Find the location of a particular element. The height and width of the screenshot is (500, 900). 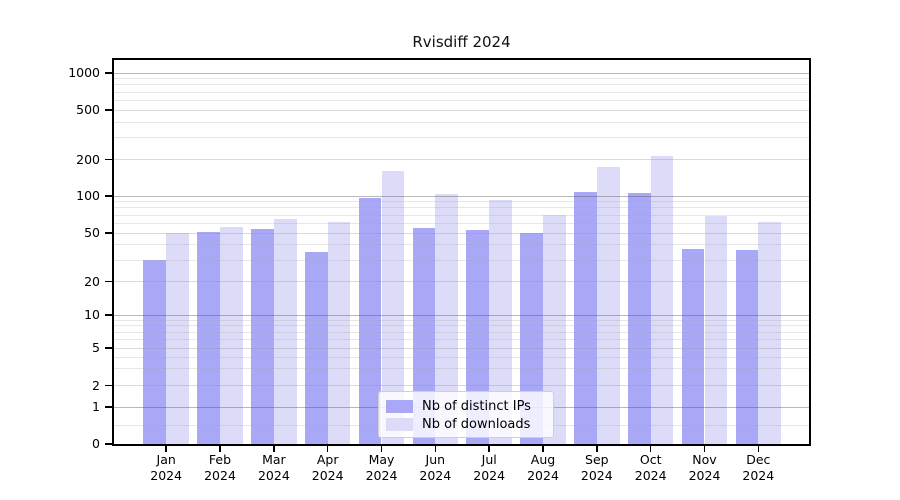

x-tick-label-dec: Dec 2024 is located at coordinates (758, 467).